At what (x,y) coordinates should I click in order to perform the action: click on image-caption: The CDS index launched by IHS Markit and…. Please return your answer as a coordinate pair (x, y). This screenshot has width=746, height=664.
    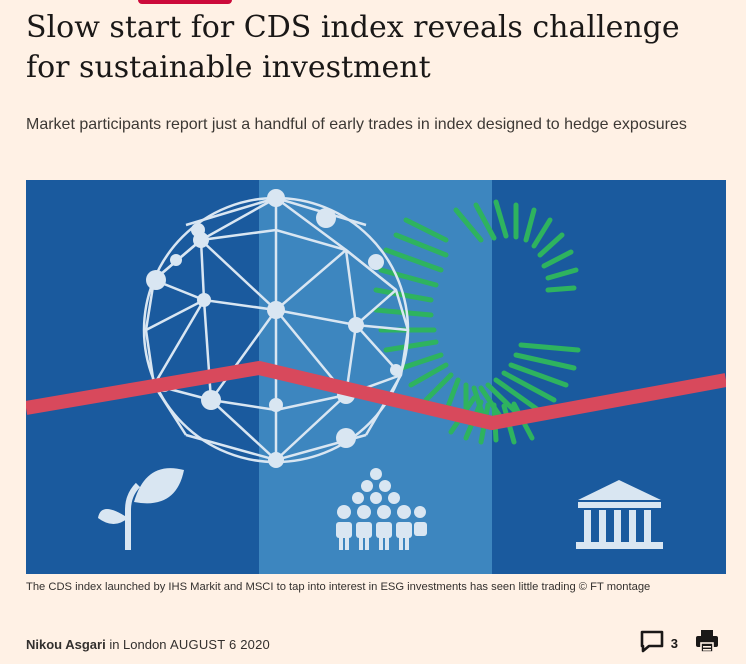
    Looking at the image, I should click on (338, 587).